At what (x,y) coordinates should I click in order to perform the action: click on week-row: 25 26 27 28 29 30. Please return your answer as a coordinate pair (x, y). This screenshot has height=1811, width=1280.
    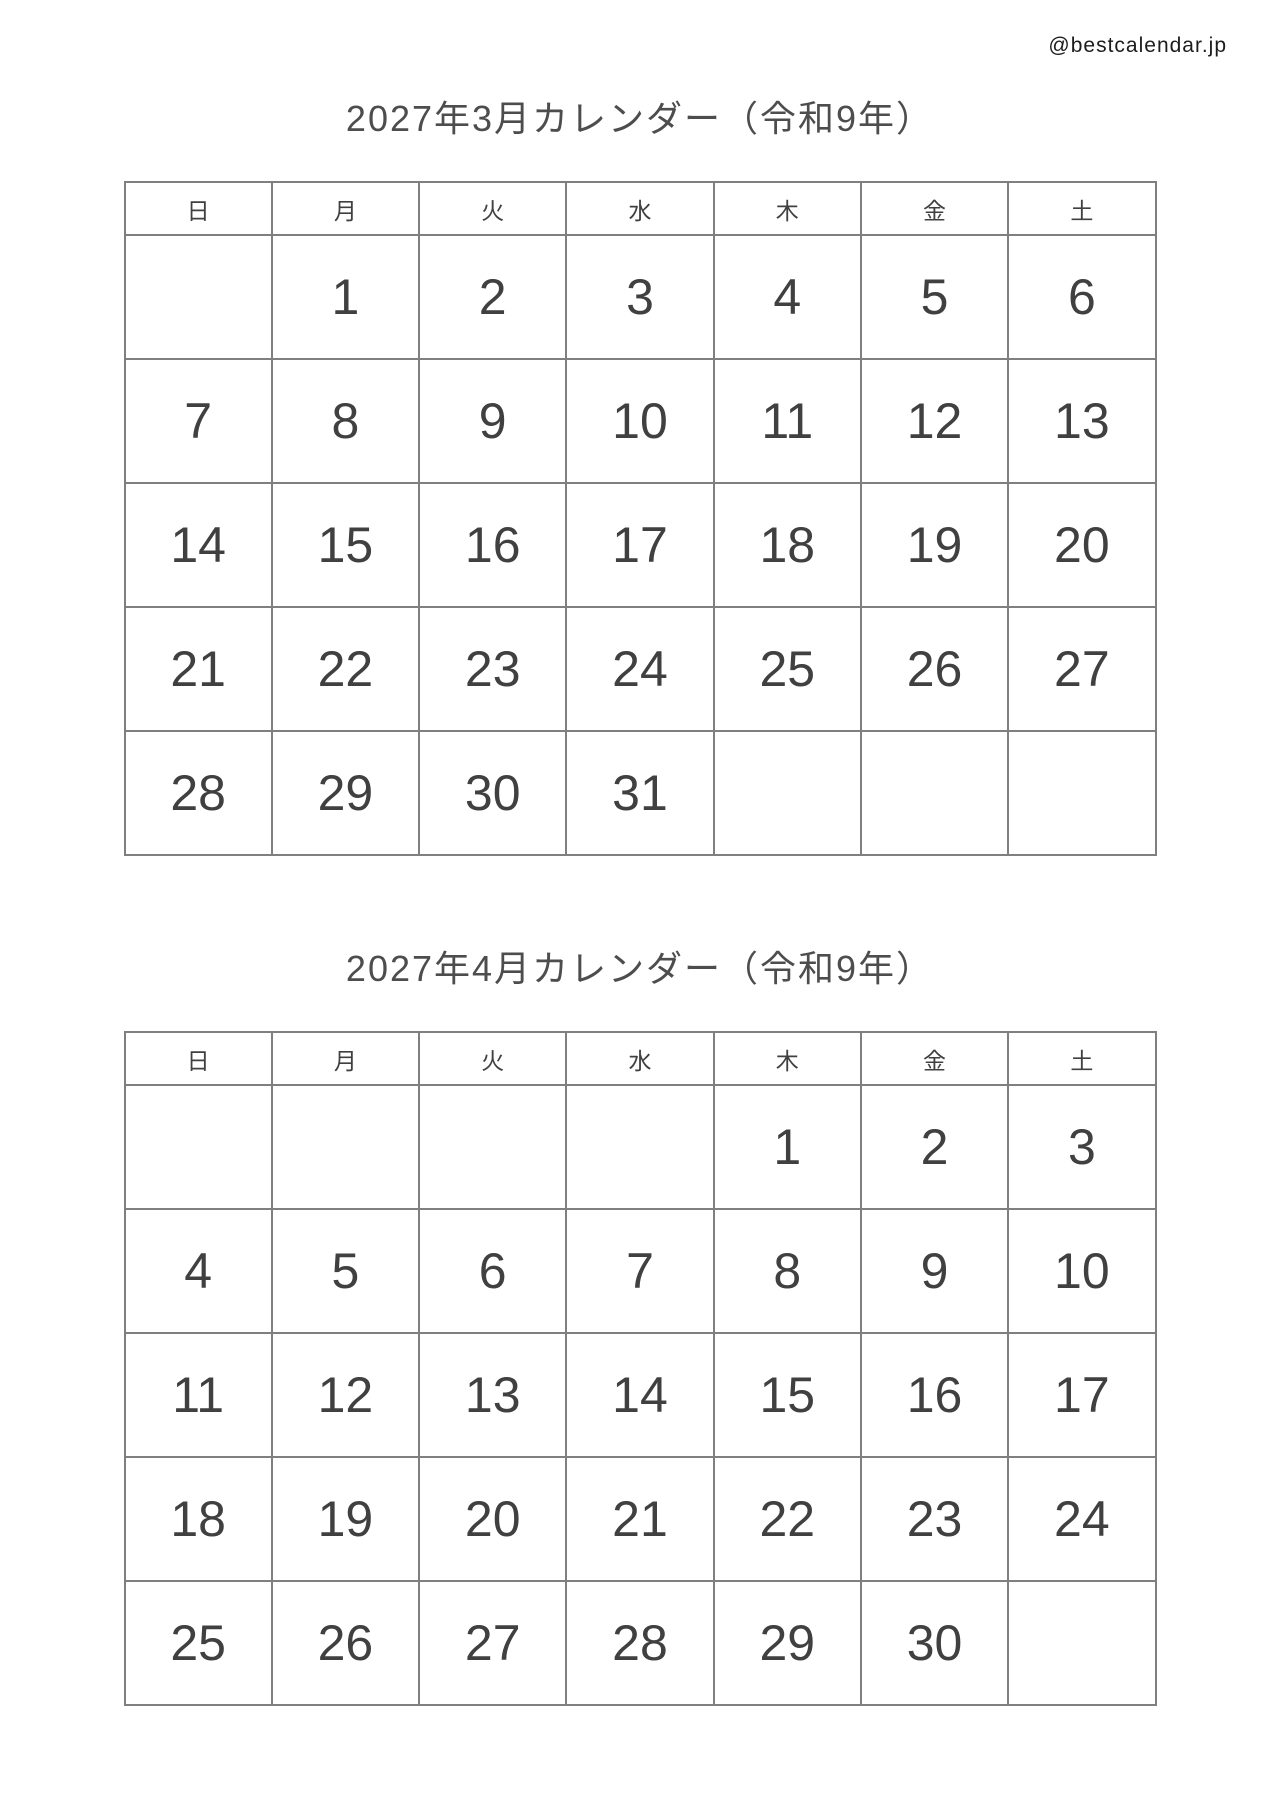
    Looking at the image, I should click on (640, 1643).